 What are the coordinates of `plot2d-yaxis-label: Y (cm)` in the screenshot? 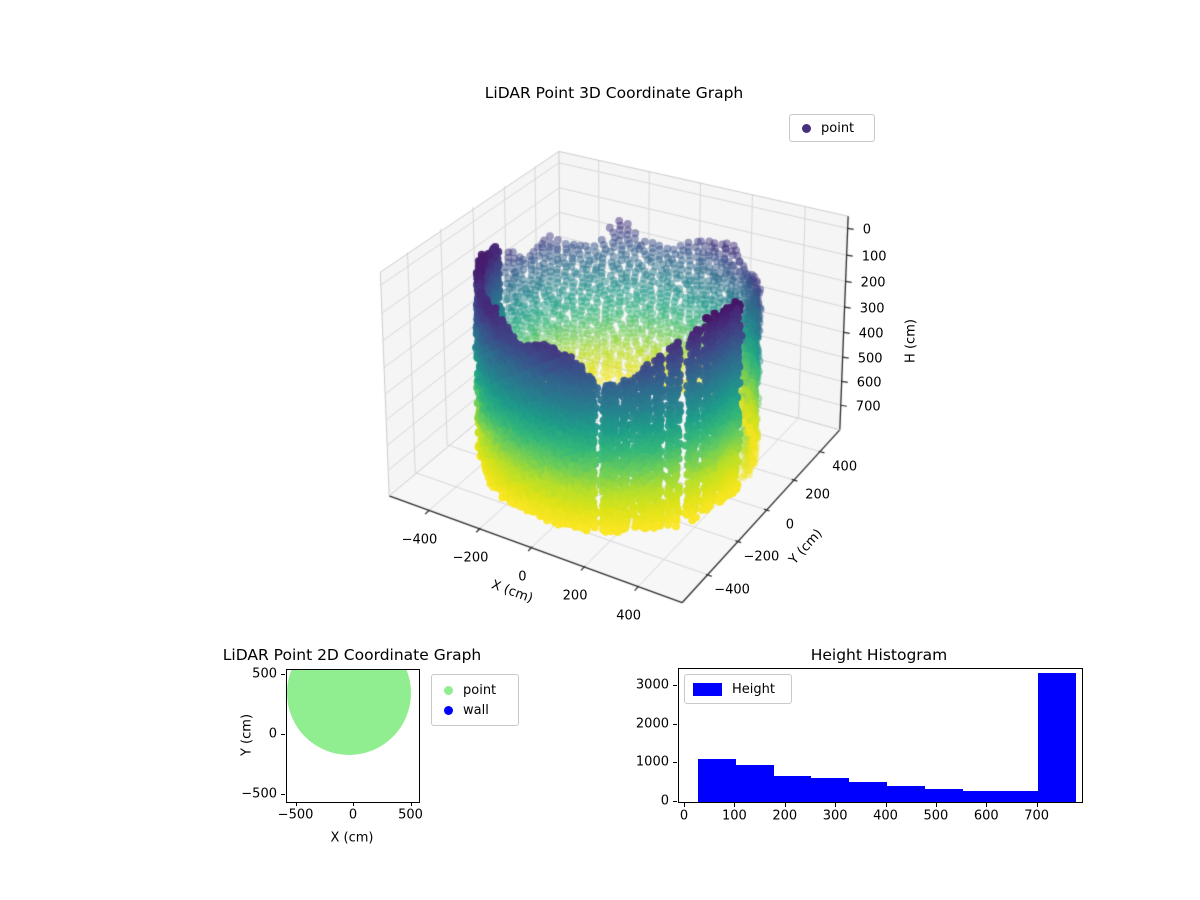 It's located at (247, 735).